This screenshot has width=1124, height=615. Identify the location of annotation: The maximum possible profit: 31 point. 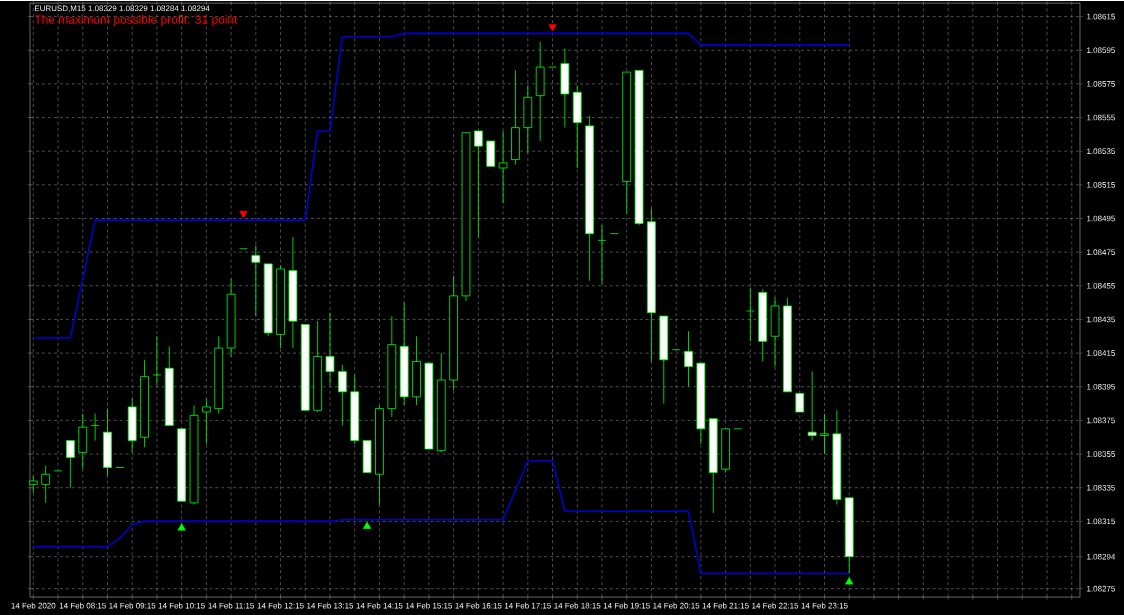
(136, 20).